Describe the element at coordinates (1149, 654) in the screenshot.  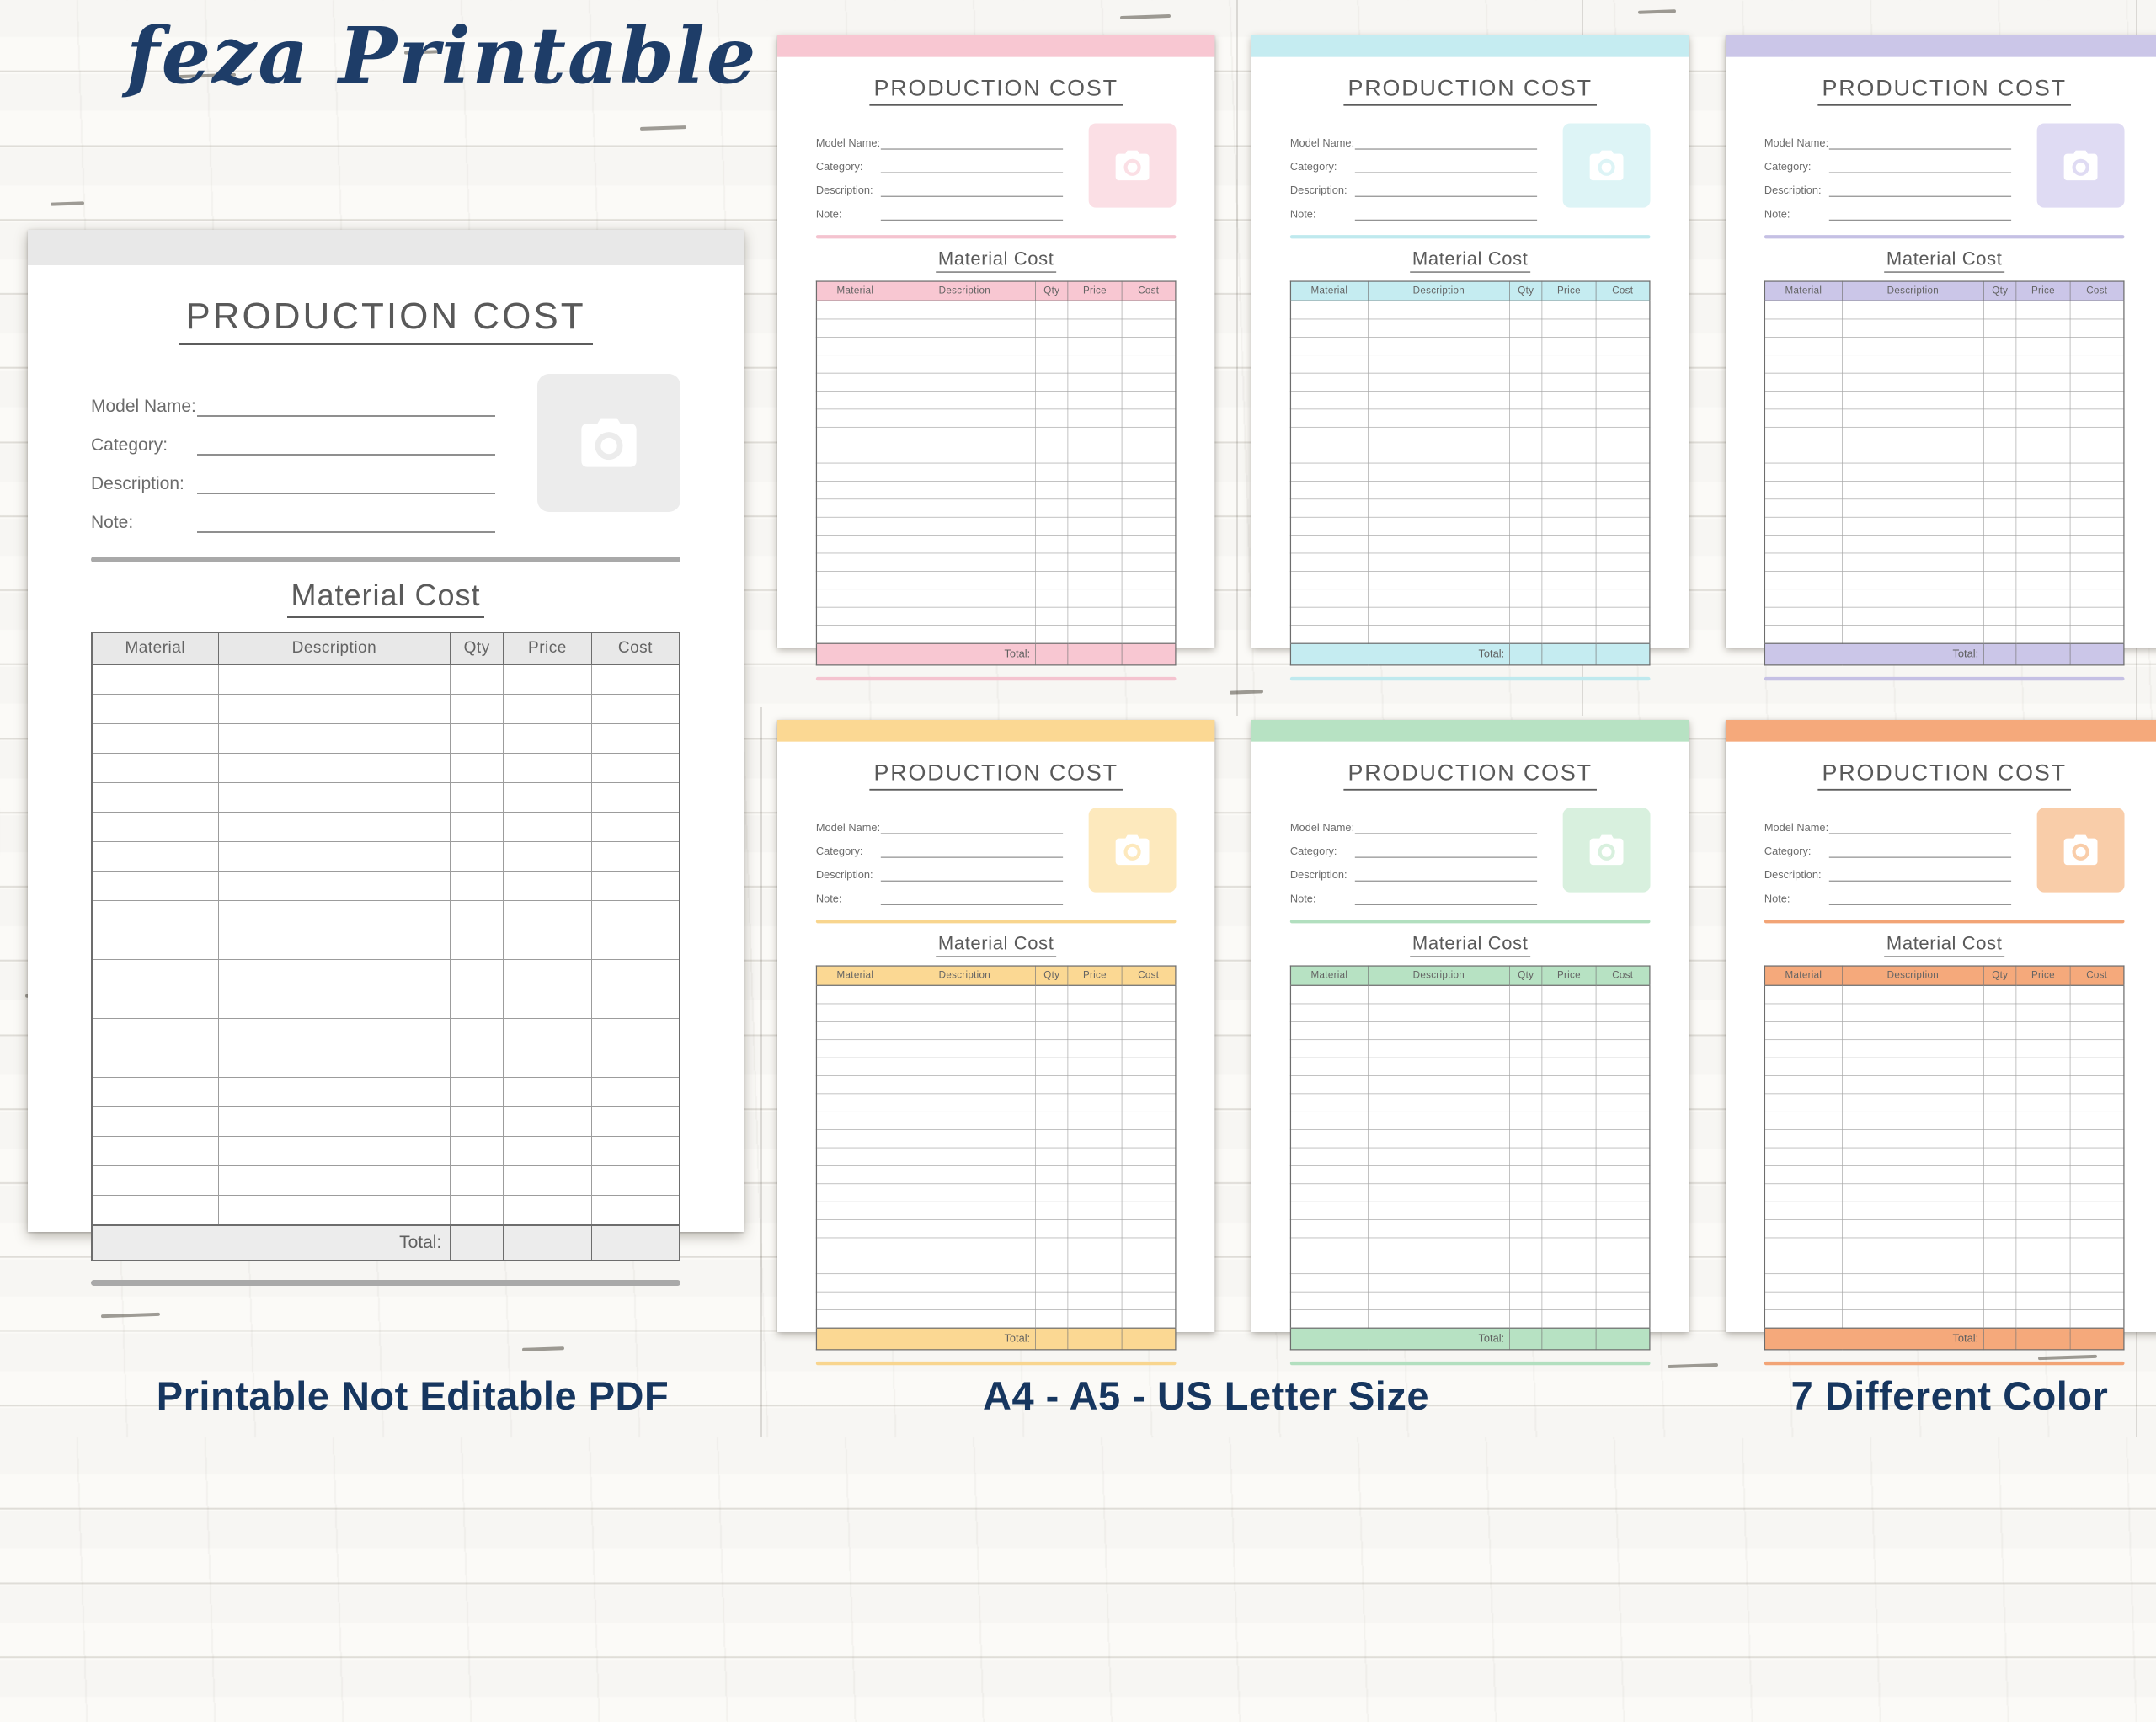
I see `total-cost-cell` at that location.